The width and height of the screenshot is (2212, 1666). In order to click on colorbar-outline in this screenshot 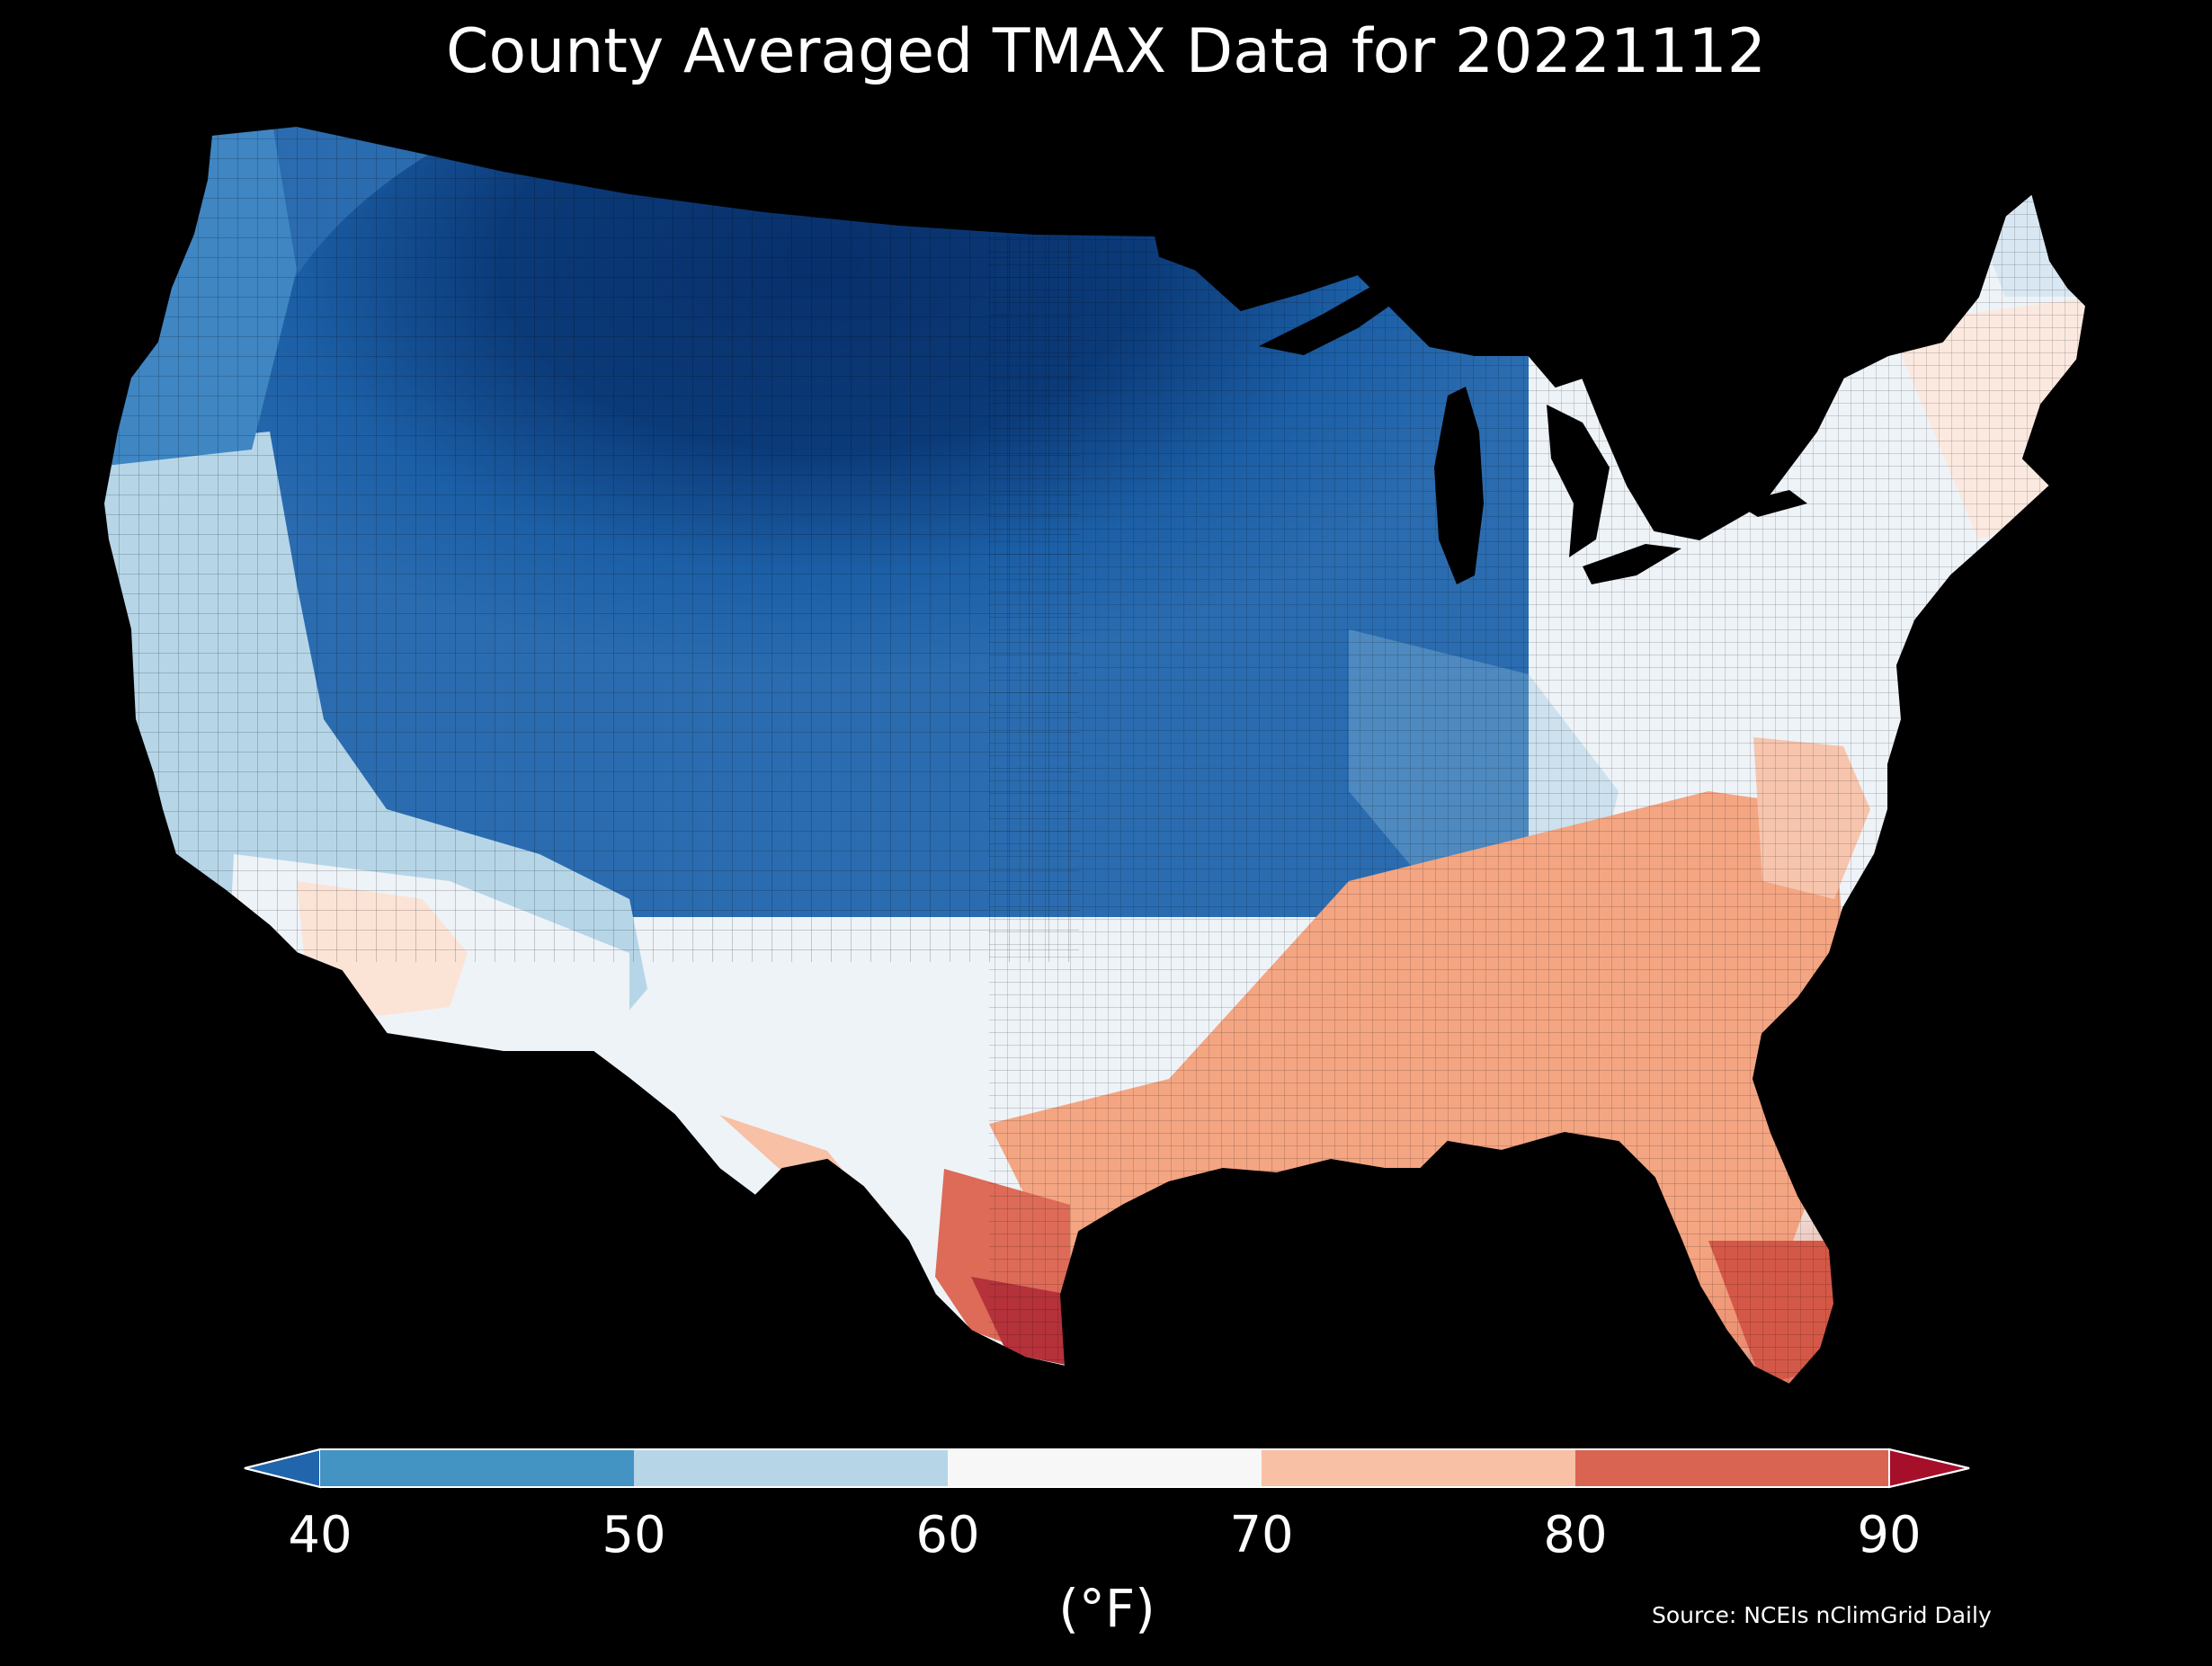, I will do `click(1107, 1468)`.